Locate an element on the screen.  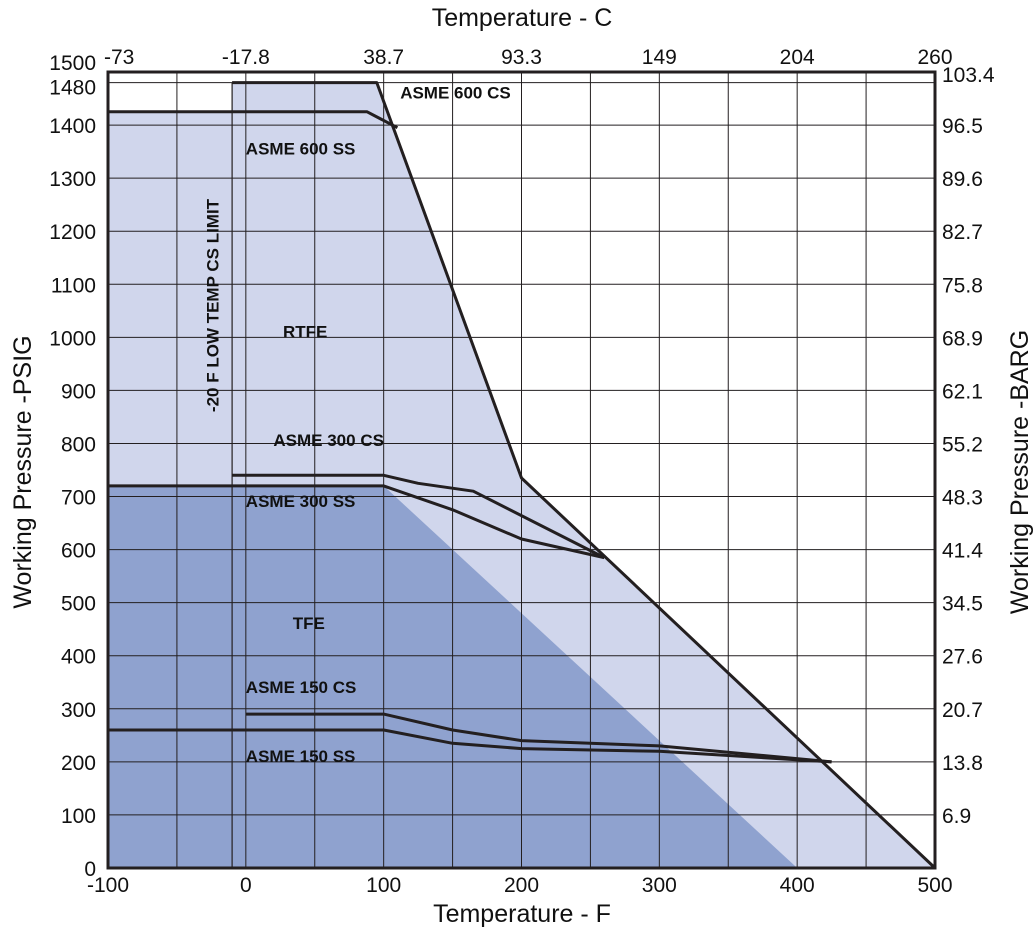
right-tick-label: 55.2 is located at coordinates (962, 444).